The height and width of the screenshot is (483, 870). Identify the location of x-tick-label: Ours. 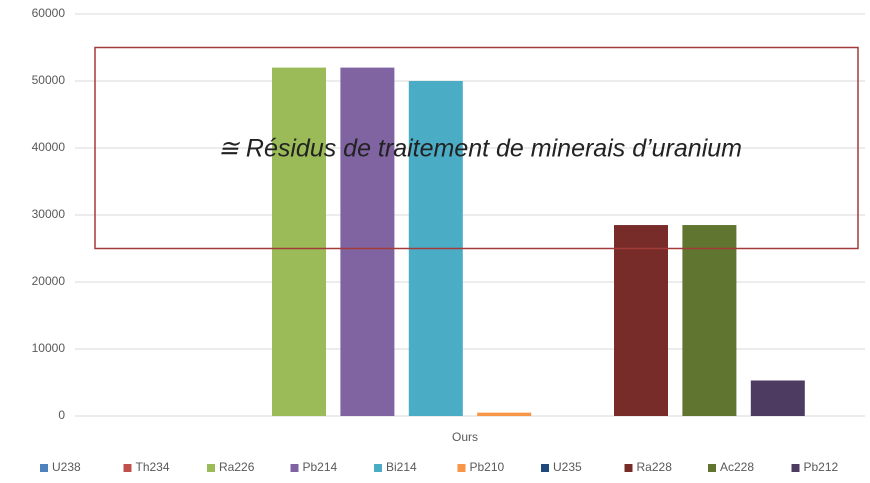
(465, 437).